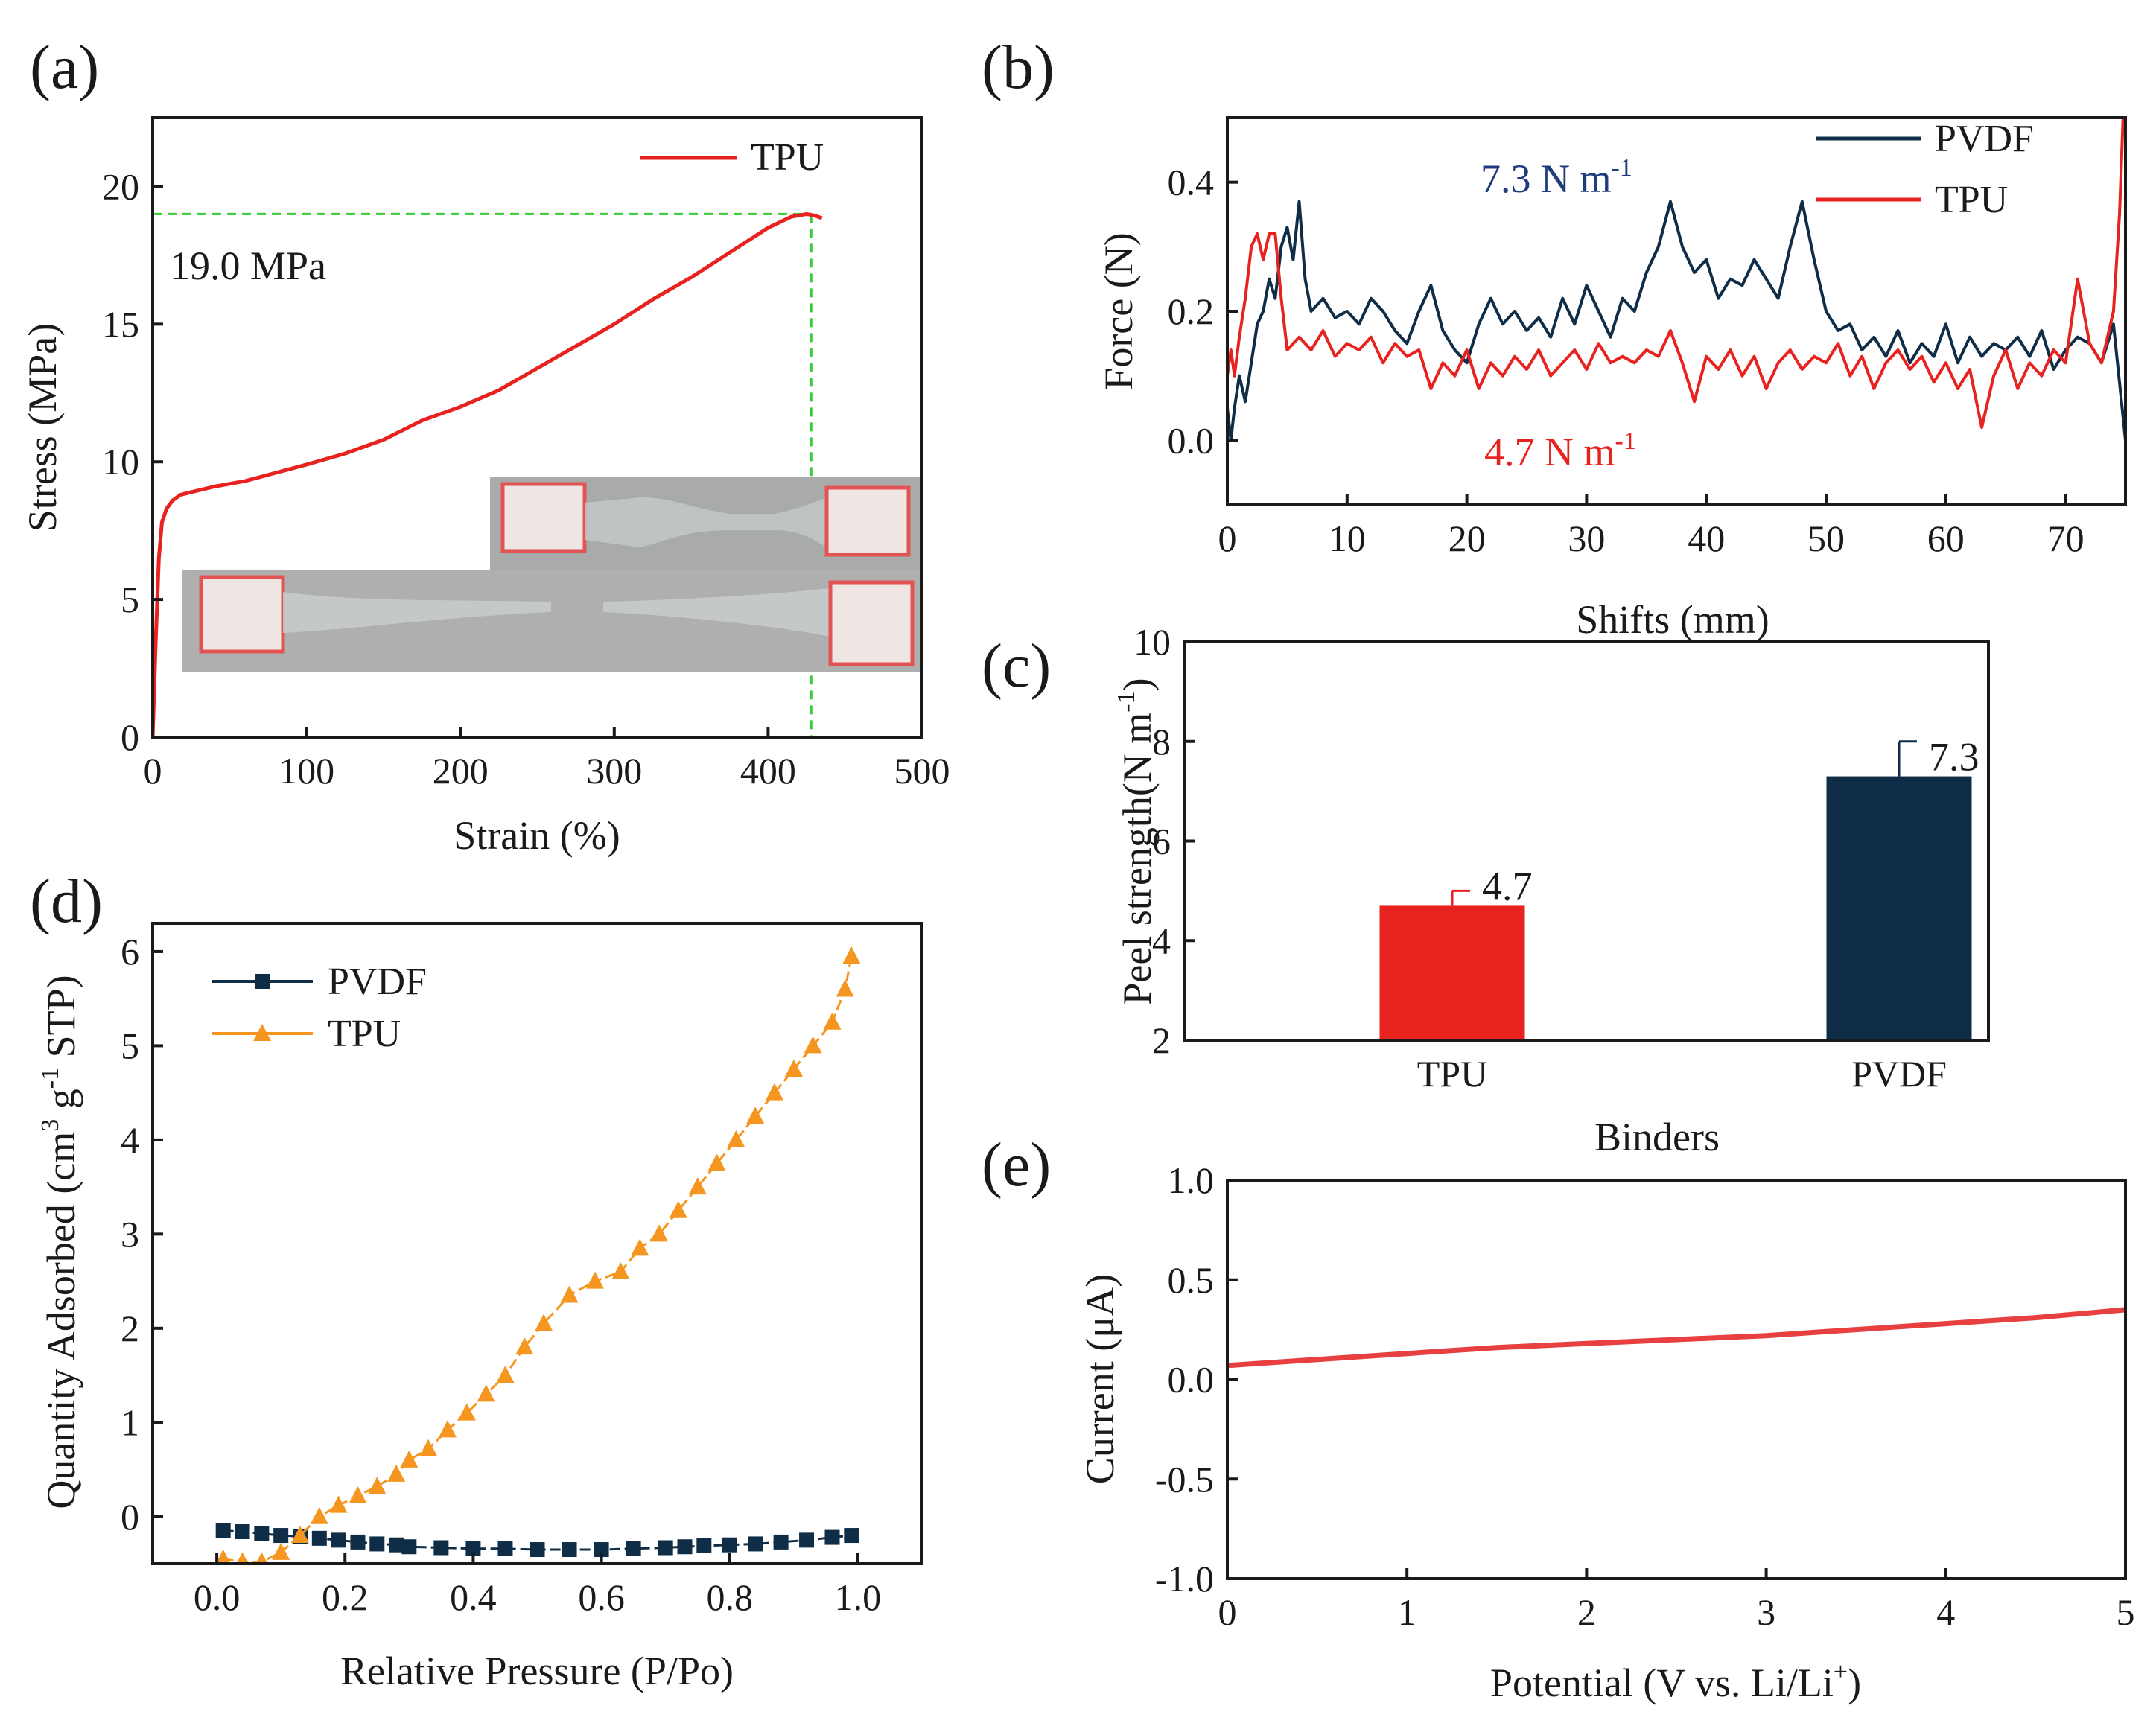  I want to click on panel-e-y-tick-label-1: -0.5, so click(1185, 1479).